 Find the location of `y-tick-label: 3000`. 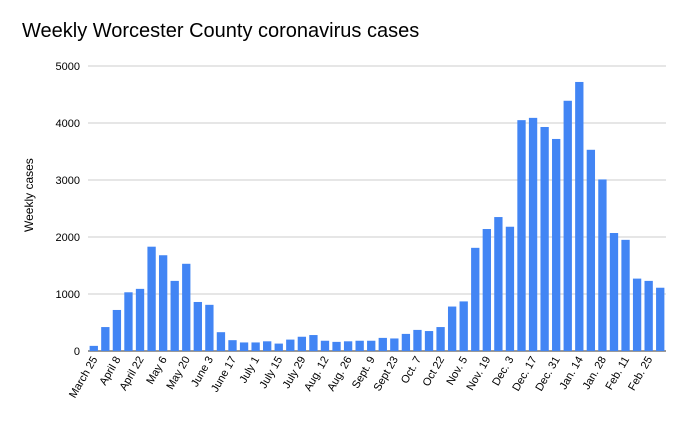

y-tick-label: 3000 is located at coordinates (68, 181).